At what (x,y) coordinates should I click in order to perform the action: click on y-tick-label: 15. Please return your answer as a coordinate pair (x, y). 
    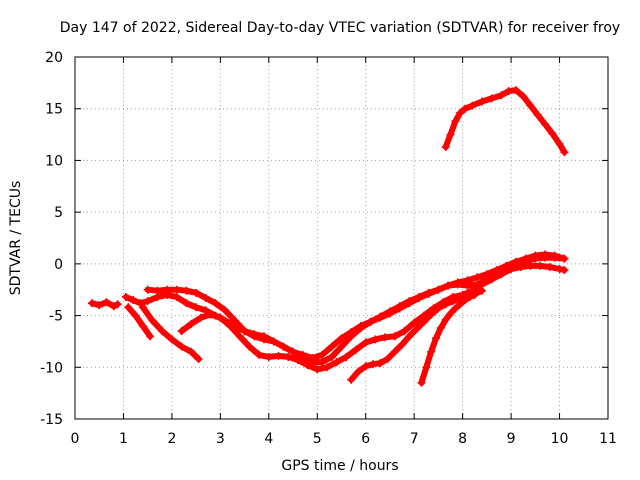
    Looking at the image, I should click on (54, 110).